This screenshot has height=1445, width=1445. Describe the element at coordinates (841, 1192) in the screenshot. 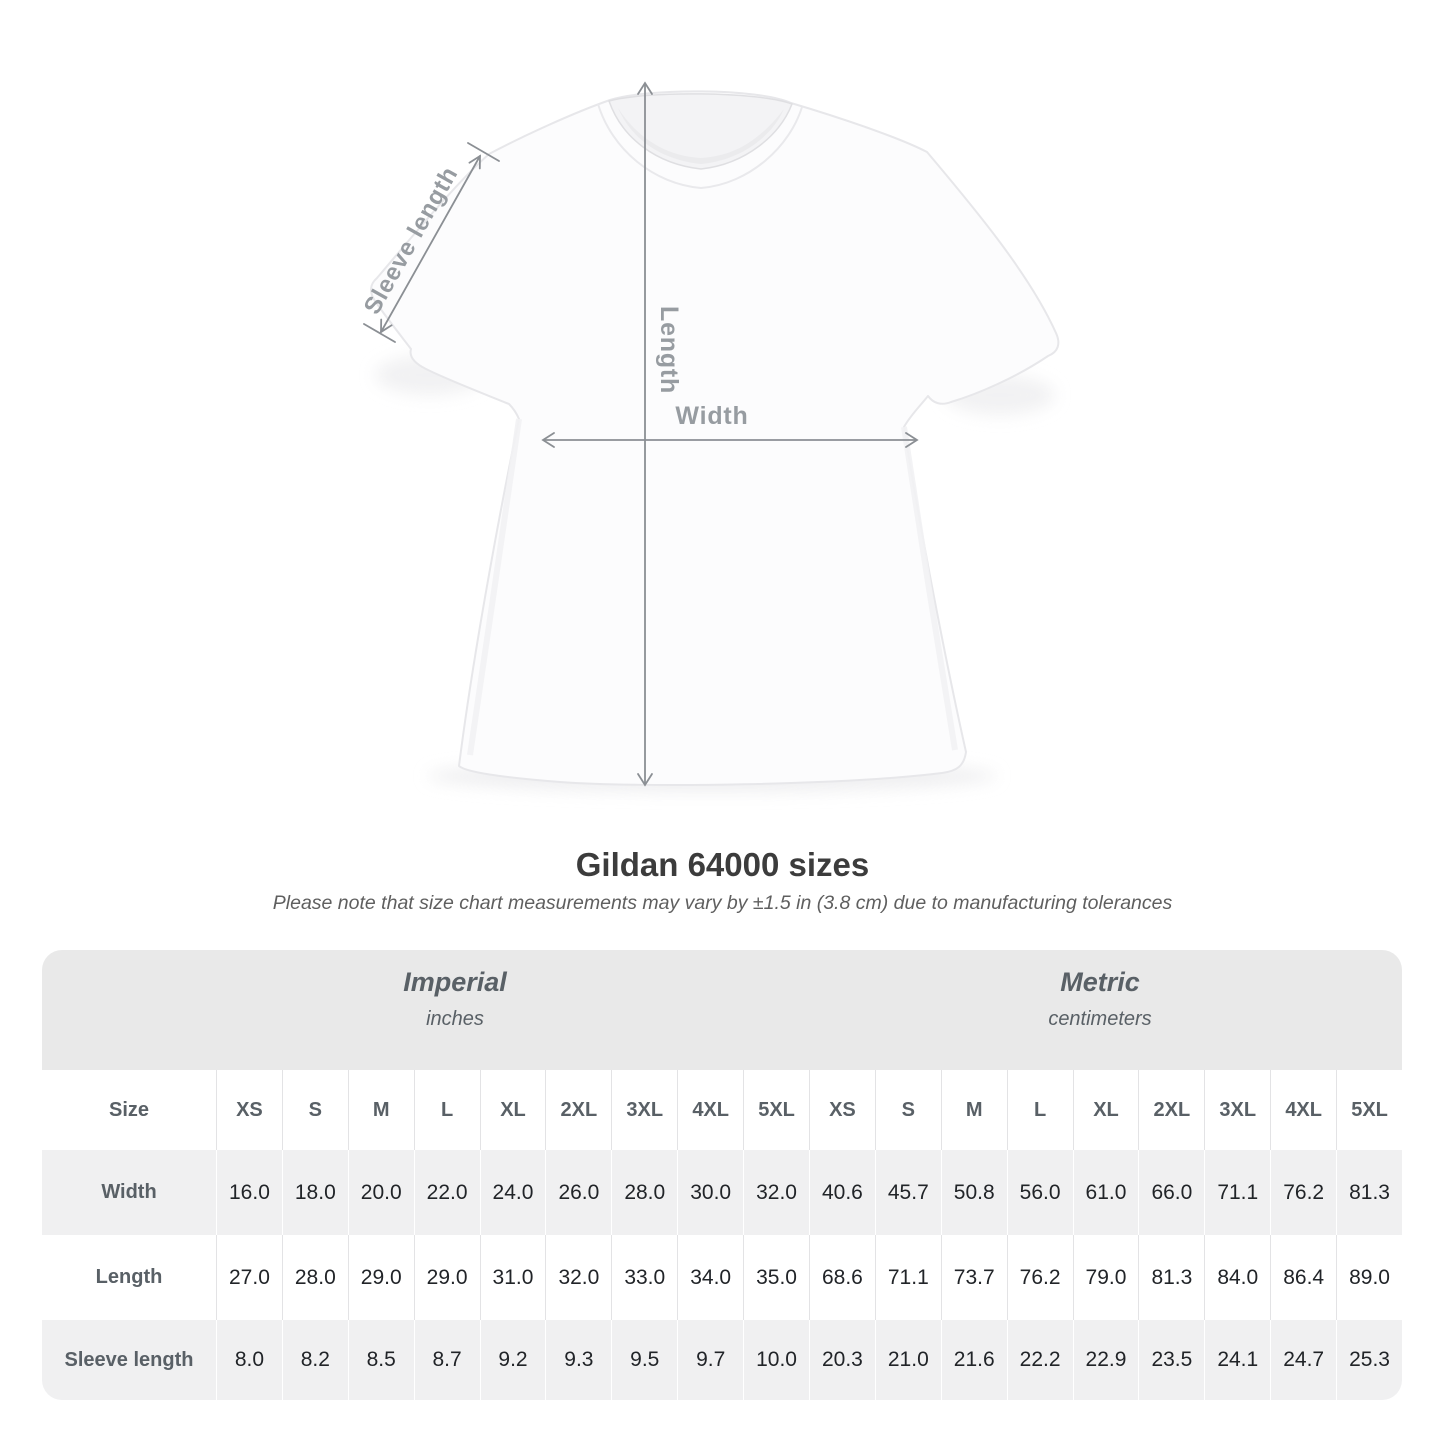

I see `cell-width-metric-xs: 40.6` at that location.